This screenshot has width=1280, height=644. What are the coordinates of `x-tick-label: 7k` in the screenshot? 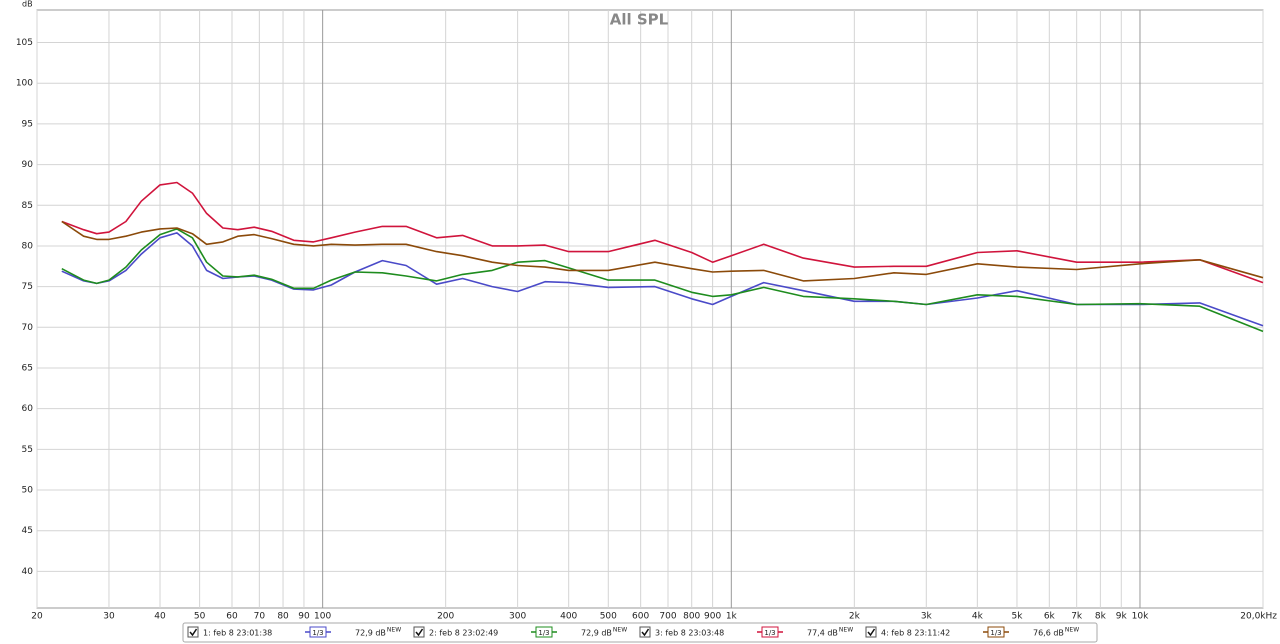 It's located at (1077, 617).